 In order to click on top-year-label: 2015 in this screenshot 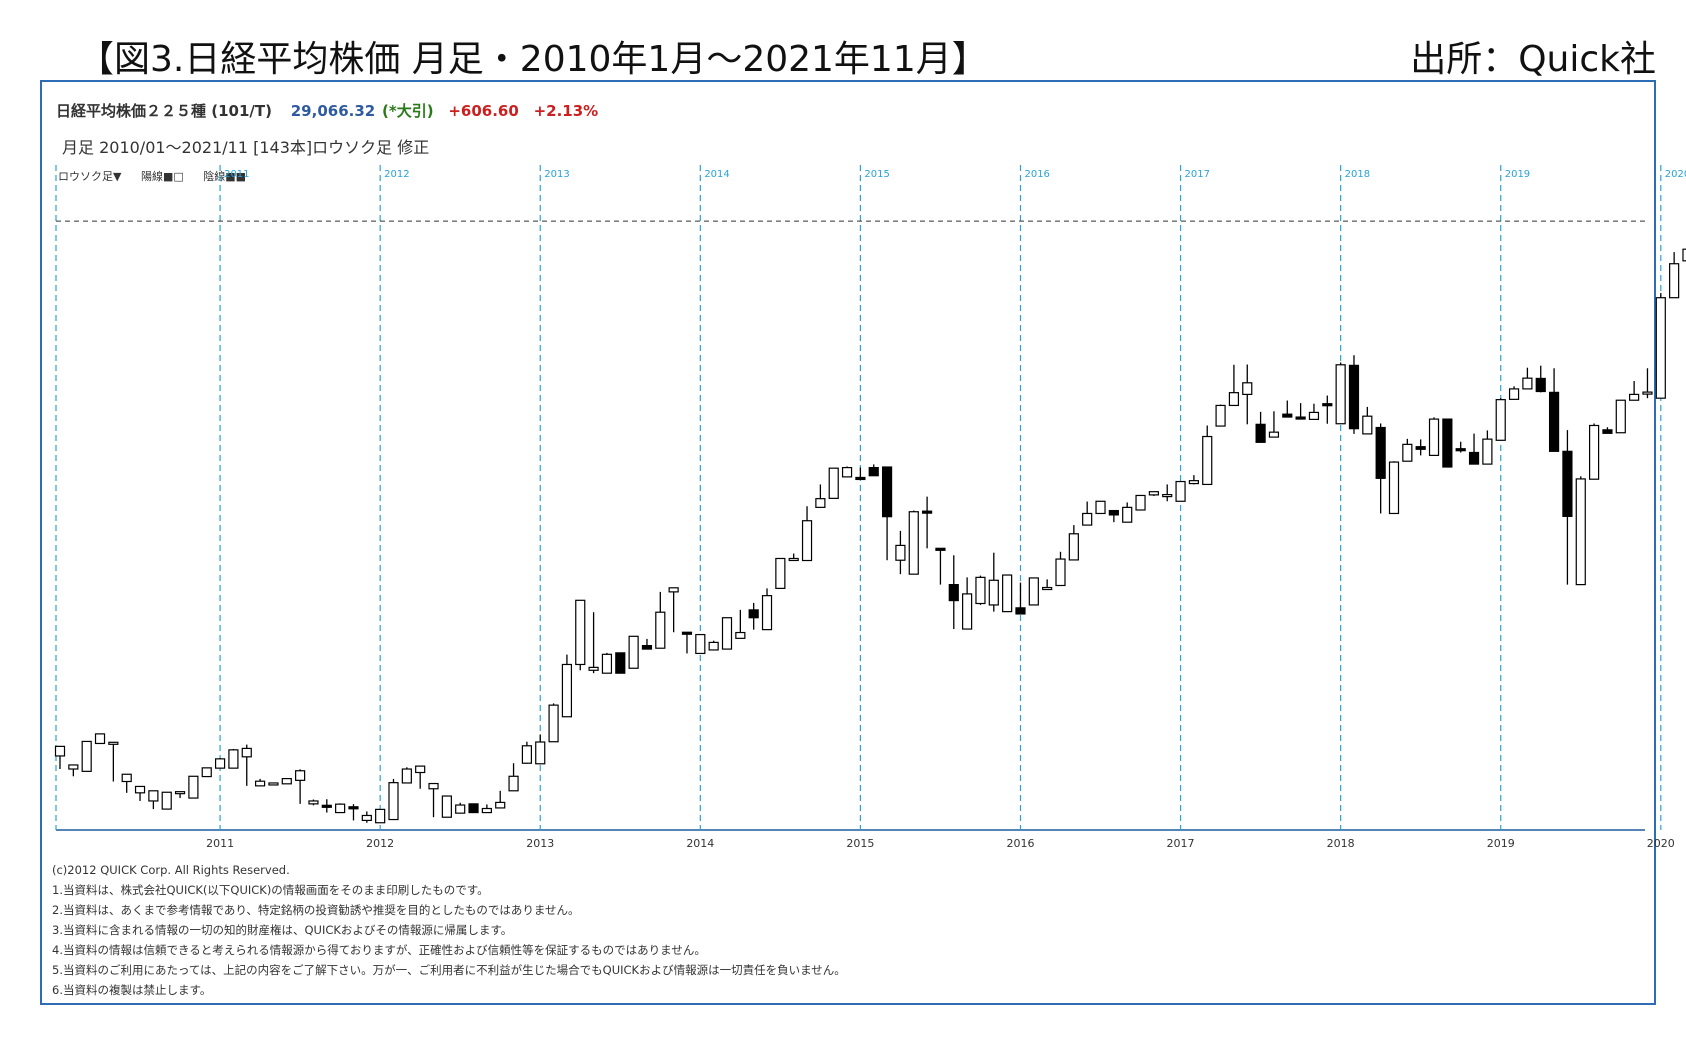, I will do `click(876, 174)`.